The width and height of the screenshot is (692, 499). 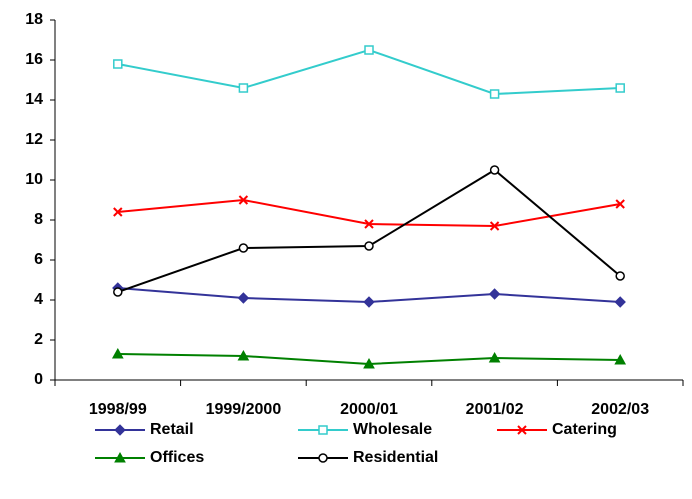 What do you see at coordinates (369, 72) in the screenshot?
I see `series-line` at bounding box center [369, 72].